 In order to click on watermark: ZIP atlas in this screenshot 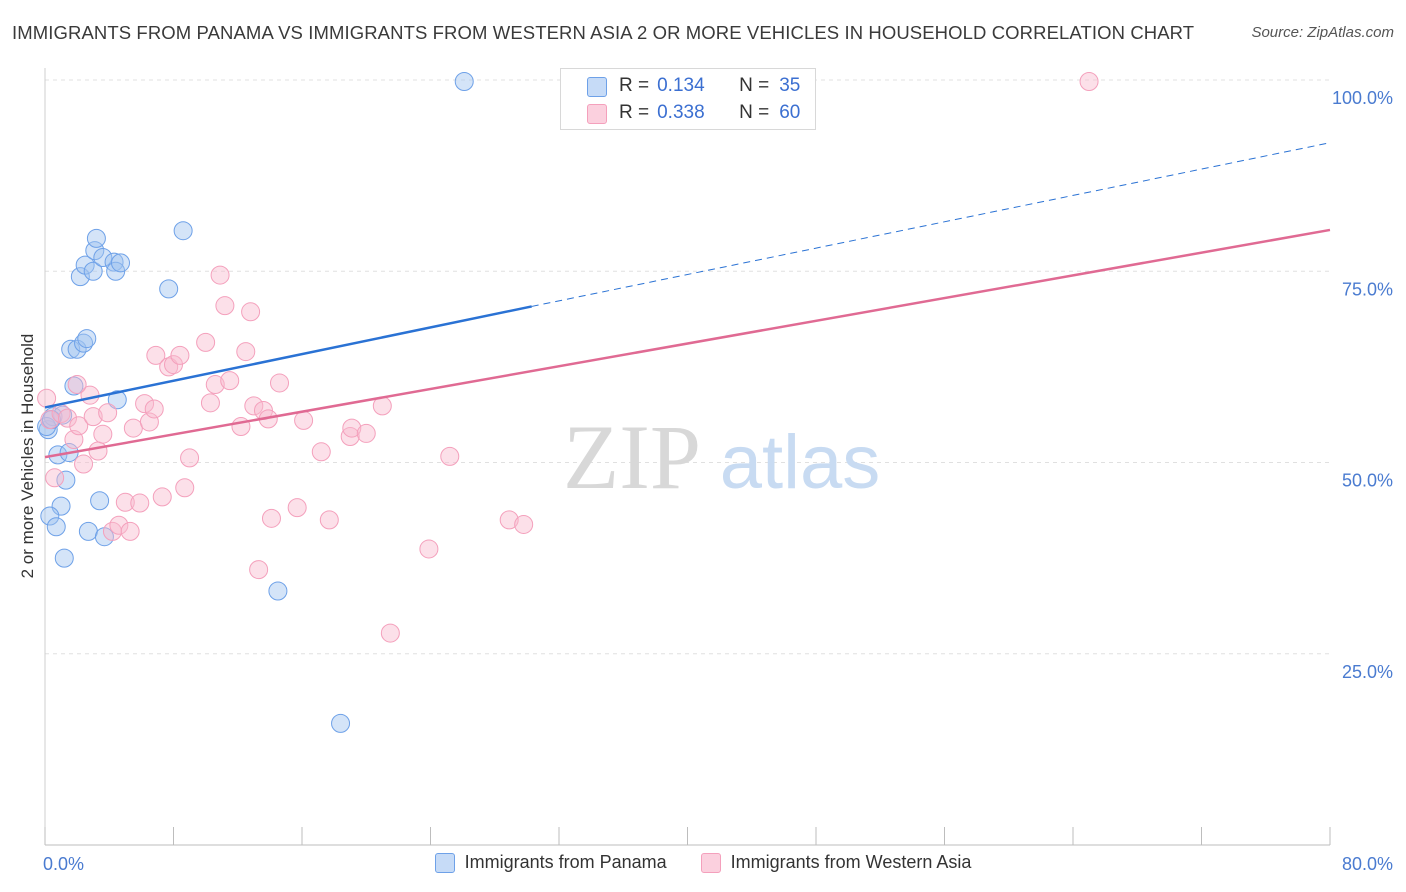, I will do `click(721, 457)`.